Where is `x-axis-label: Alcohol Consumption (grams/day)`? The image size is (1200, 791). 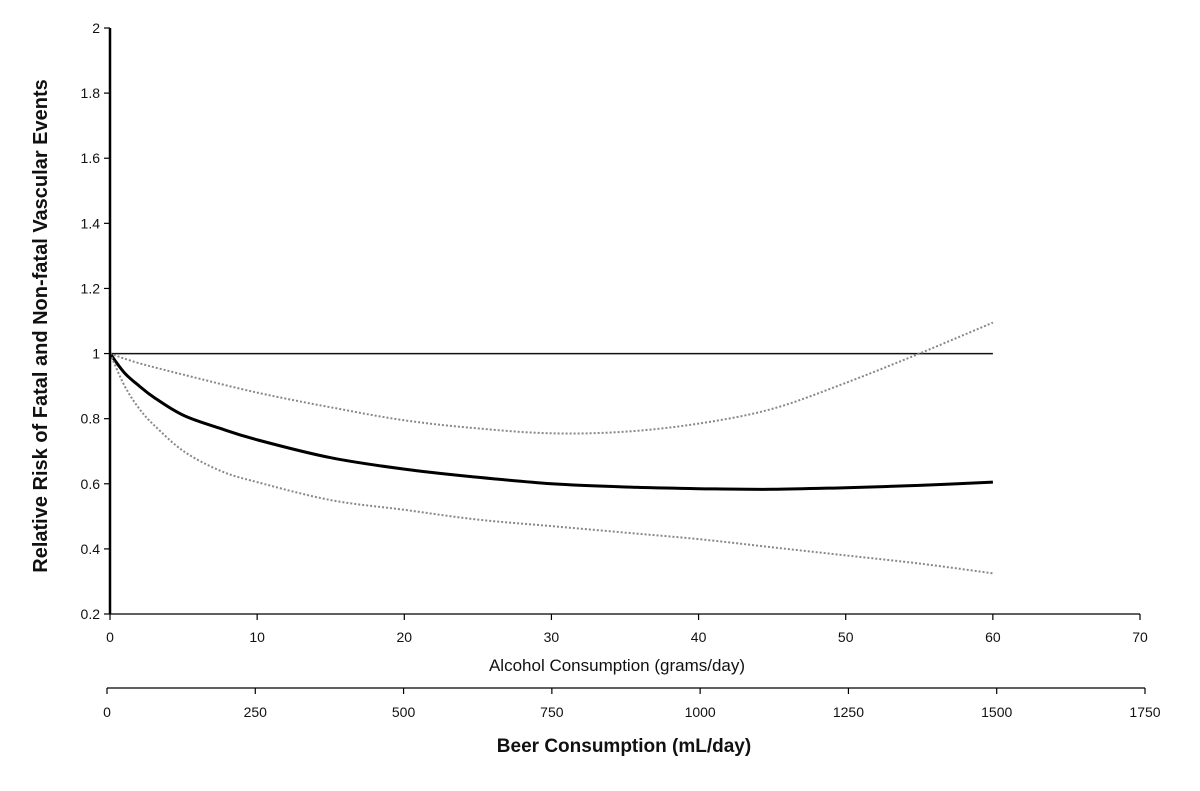
x-axis-label: Alcohol Consumption (grams/day) is located at coordinates (617, 665).